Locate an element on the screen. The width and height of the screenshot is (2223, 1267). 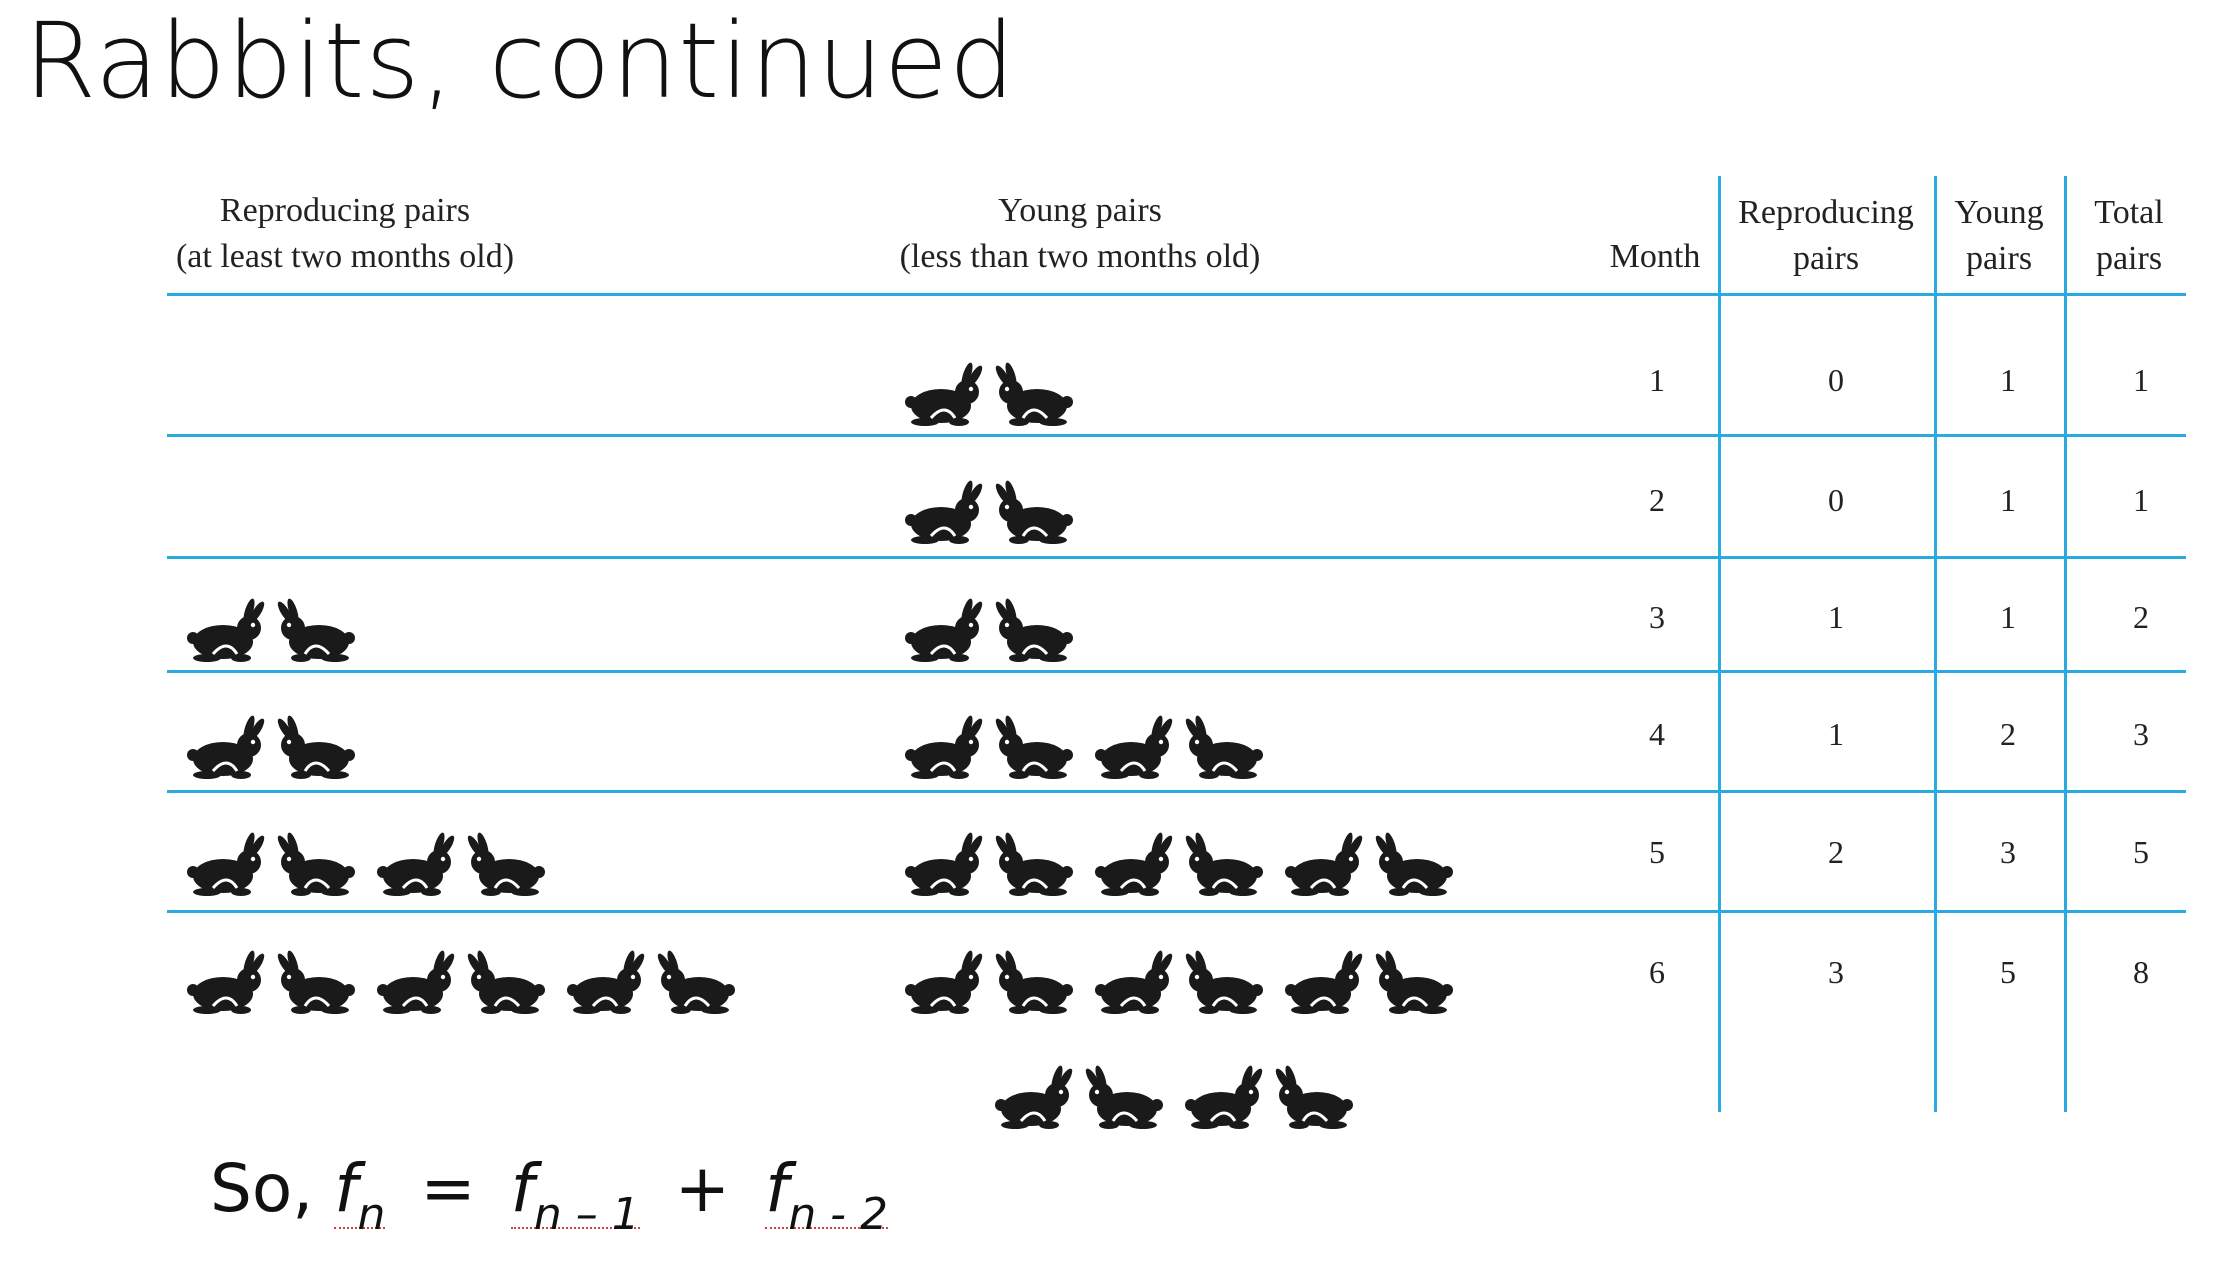
recurrence-formula: So, fn = fn – 1 + fn - 2 is located at coordinates (549, 1195).